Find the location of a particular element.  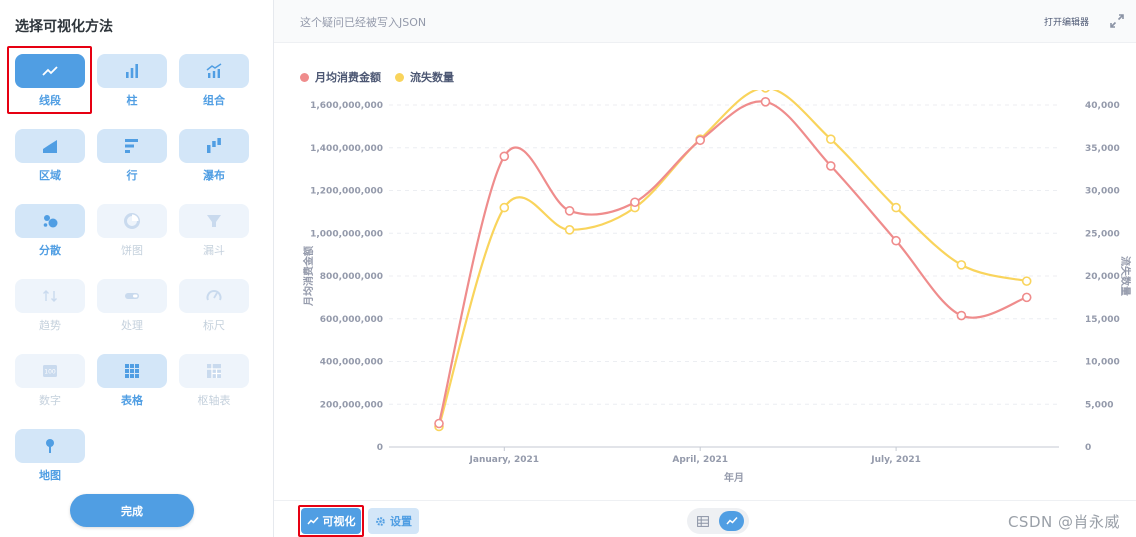

y-right-tick-label: 10,000 is located at coordinates (1102, 363).